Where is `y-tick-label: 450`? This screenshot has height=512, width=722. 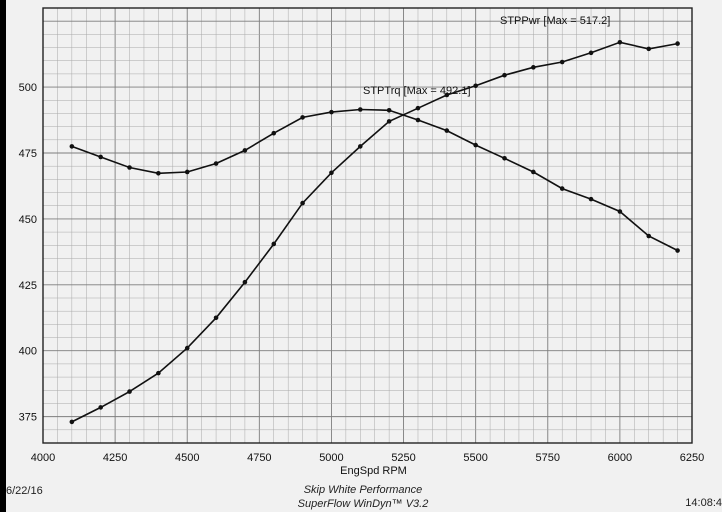 y-tick-label: 450 is located at coordinates (28, 220).